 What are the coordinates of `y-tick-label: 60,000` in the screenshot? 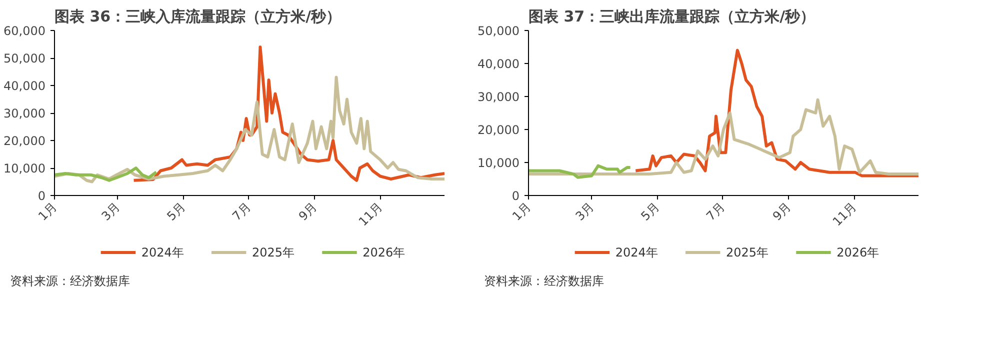 It's located at (25, 31).